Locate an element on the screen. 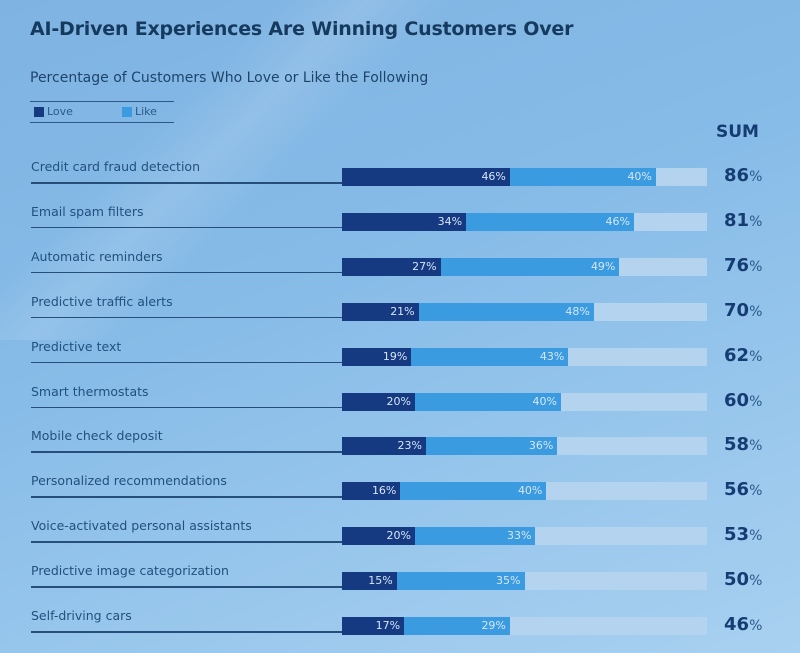 This screenshot has height=653, width=800. bar-row: Smart thermostats 20% 40% 60% is located at coordinates (400, 400).